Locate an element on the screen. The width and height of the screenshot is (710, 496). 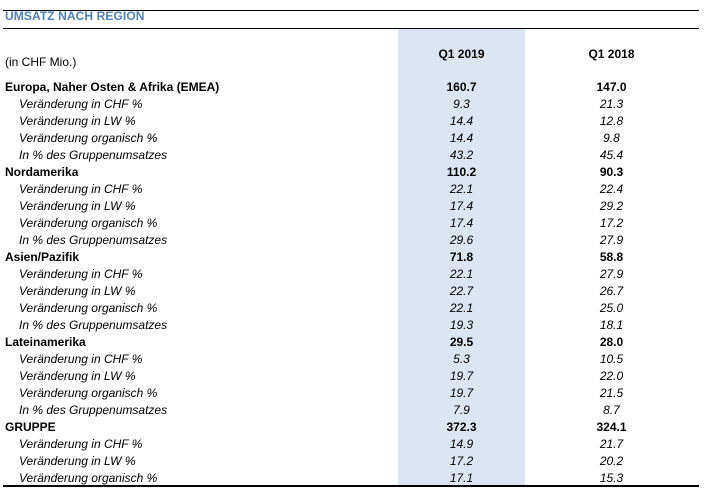
row-label: GRUPPE is located at coordinates (30, 427).